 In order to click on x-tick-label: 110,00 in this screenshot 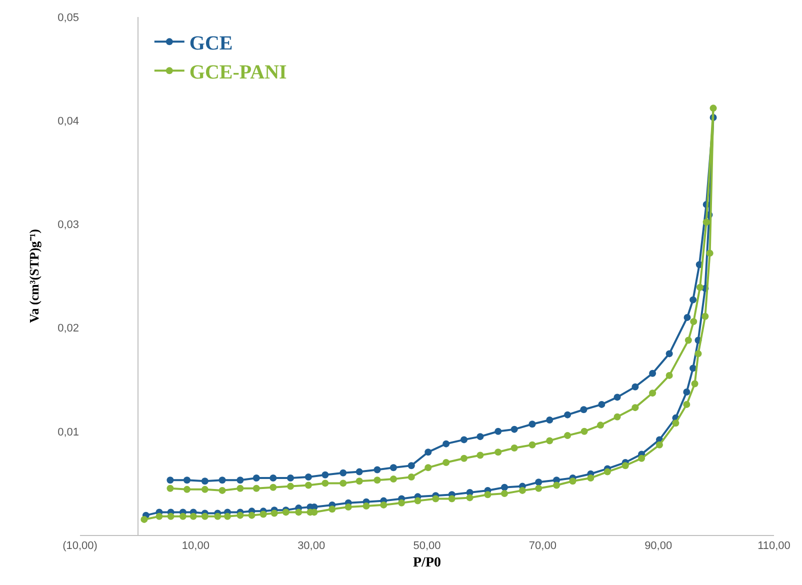, I will do `click(774, 546)`.